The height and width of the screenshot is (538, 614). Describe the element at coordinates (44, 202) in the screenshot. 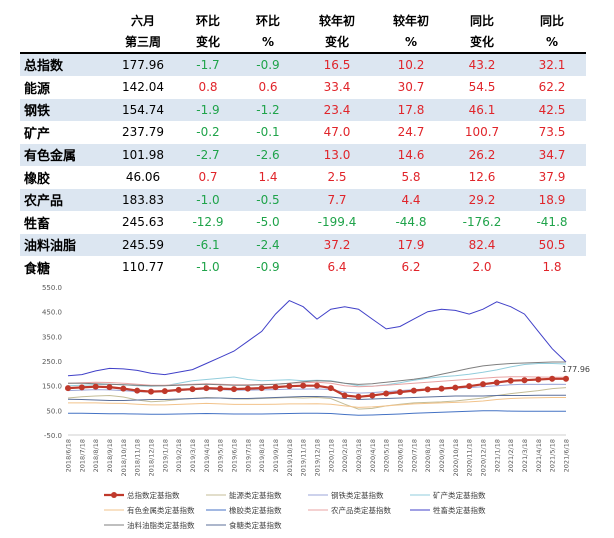

I see `row-name-cell: 农产品` at that location.